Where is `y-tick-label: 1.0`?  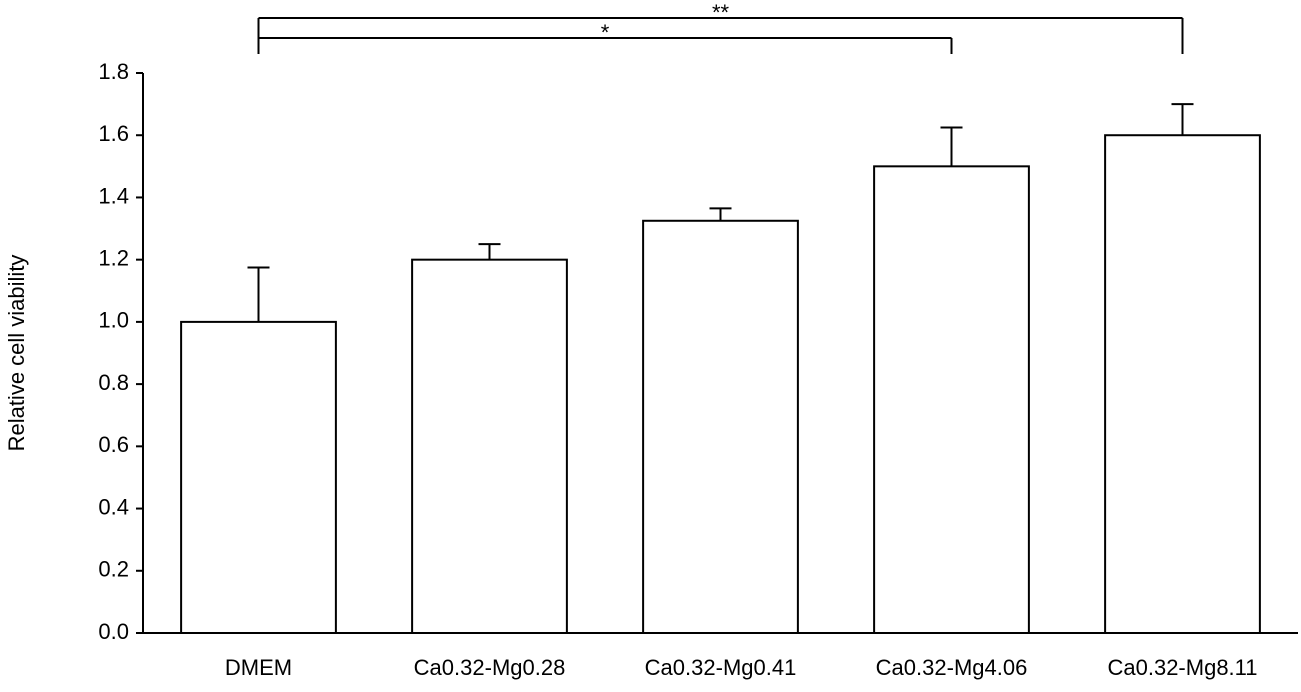
y-tick-label: 1.0 is located at coordinates (113, 320).